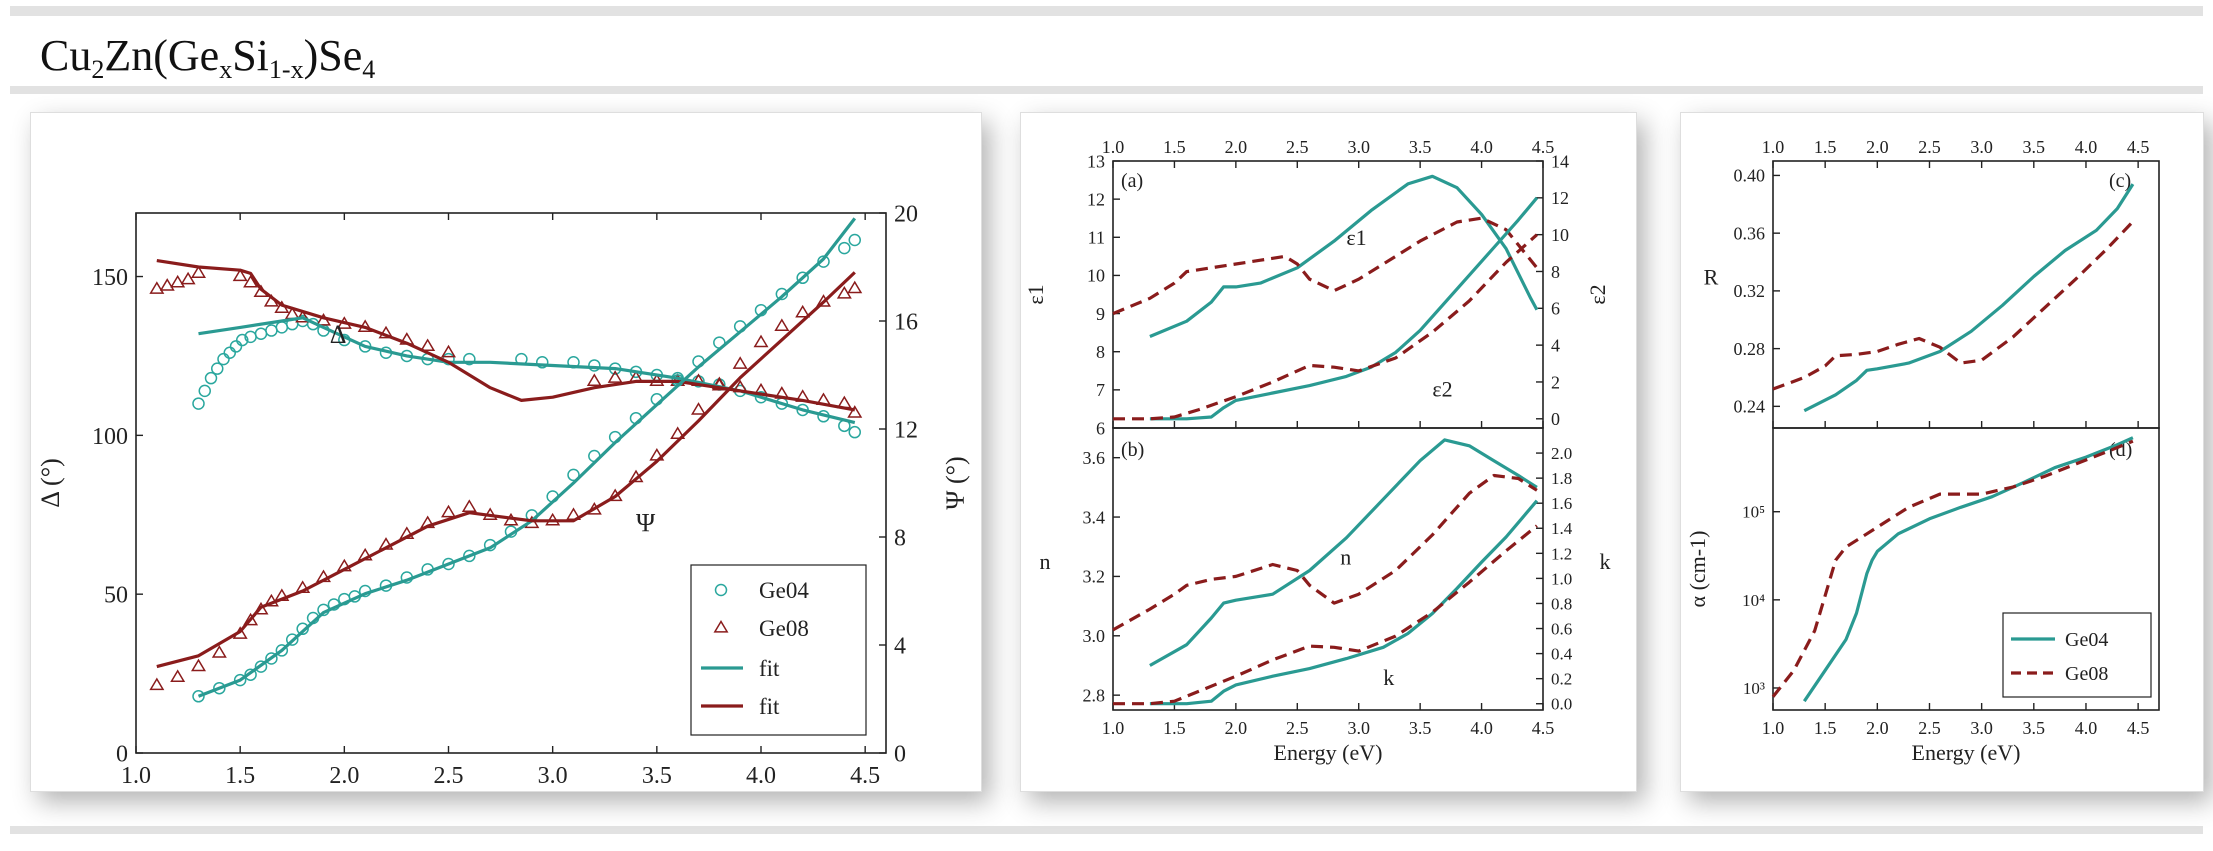 This screenshot has width=2213, height=851. I want to click on legend-right-label-0: Ge04, so click(2086, 640).